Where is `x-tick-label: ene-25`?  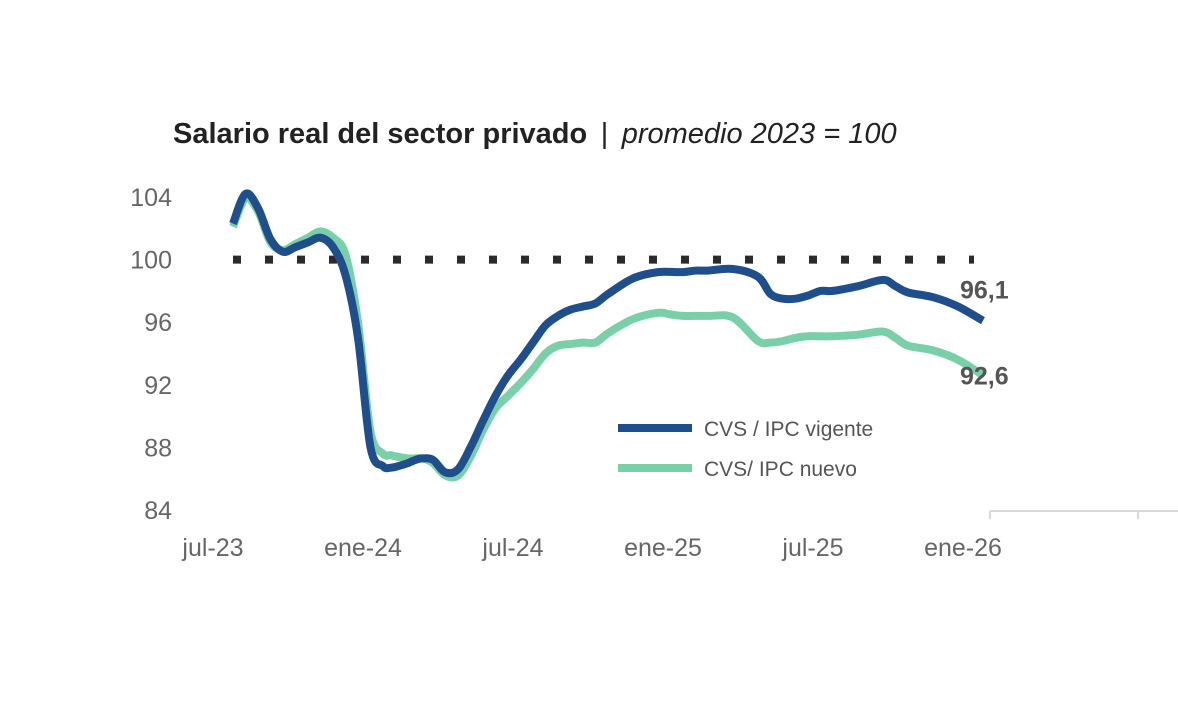
x-tick-label: ene-25 is located at coordinates (663, 548).